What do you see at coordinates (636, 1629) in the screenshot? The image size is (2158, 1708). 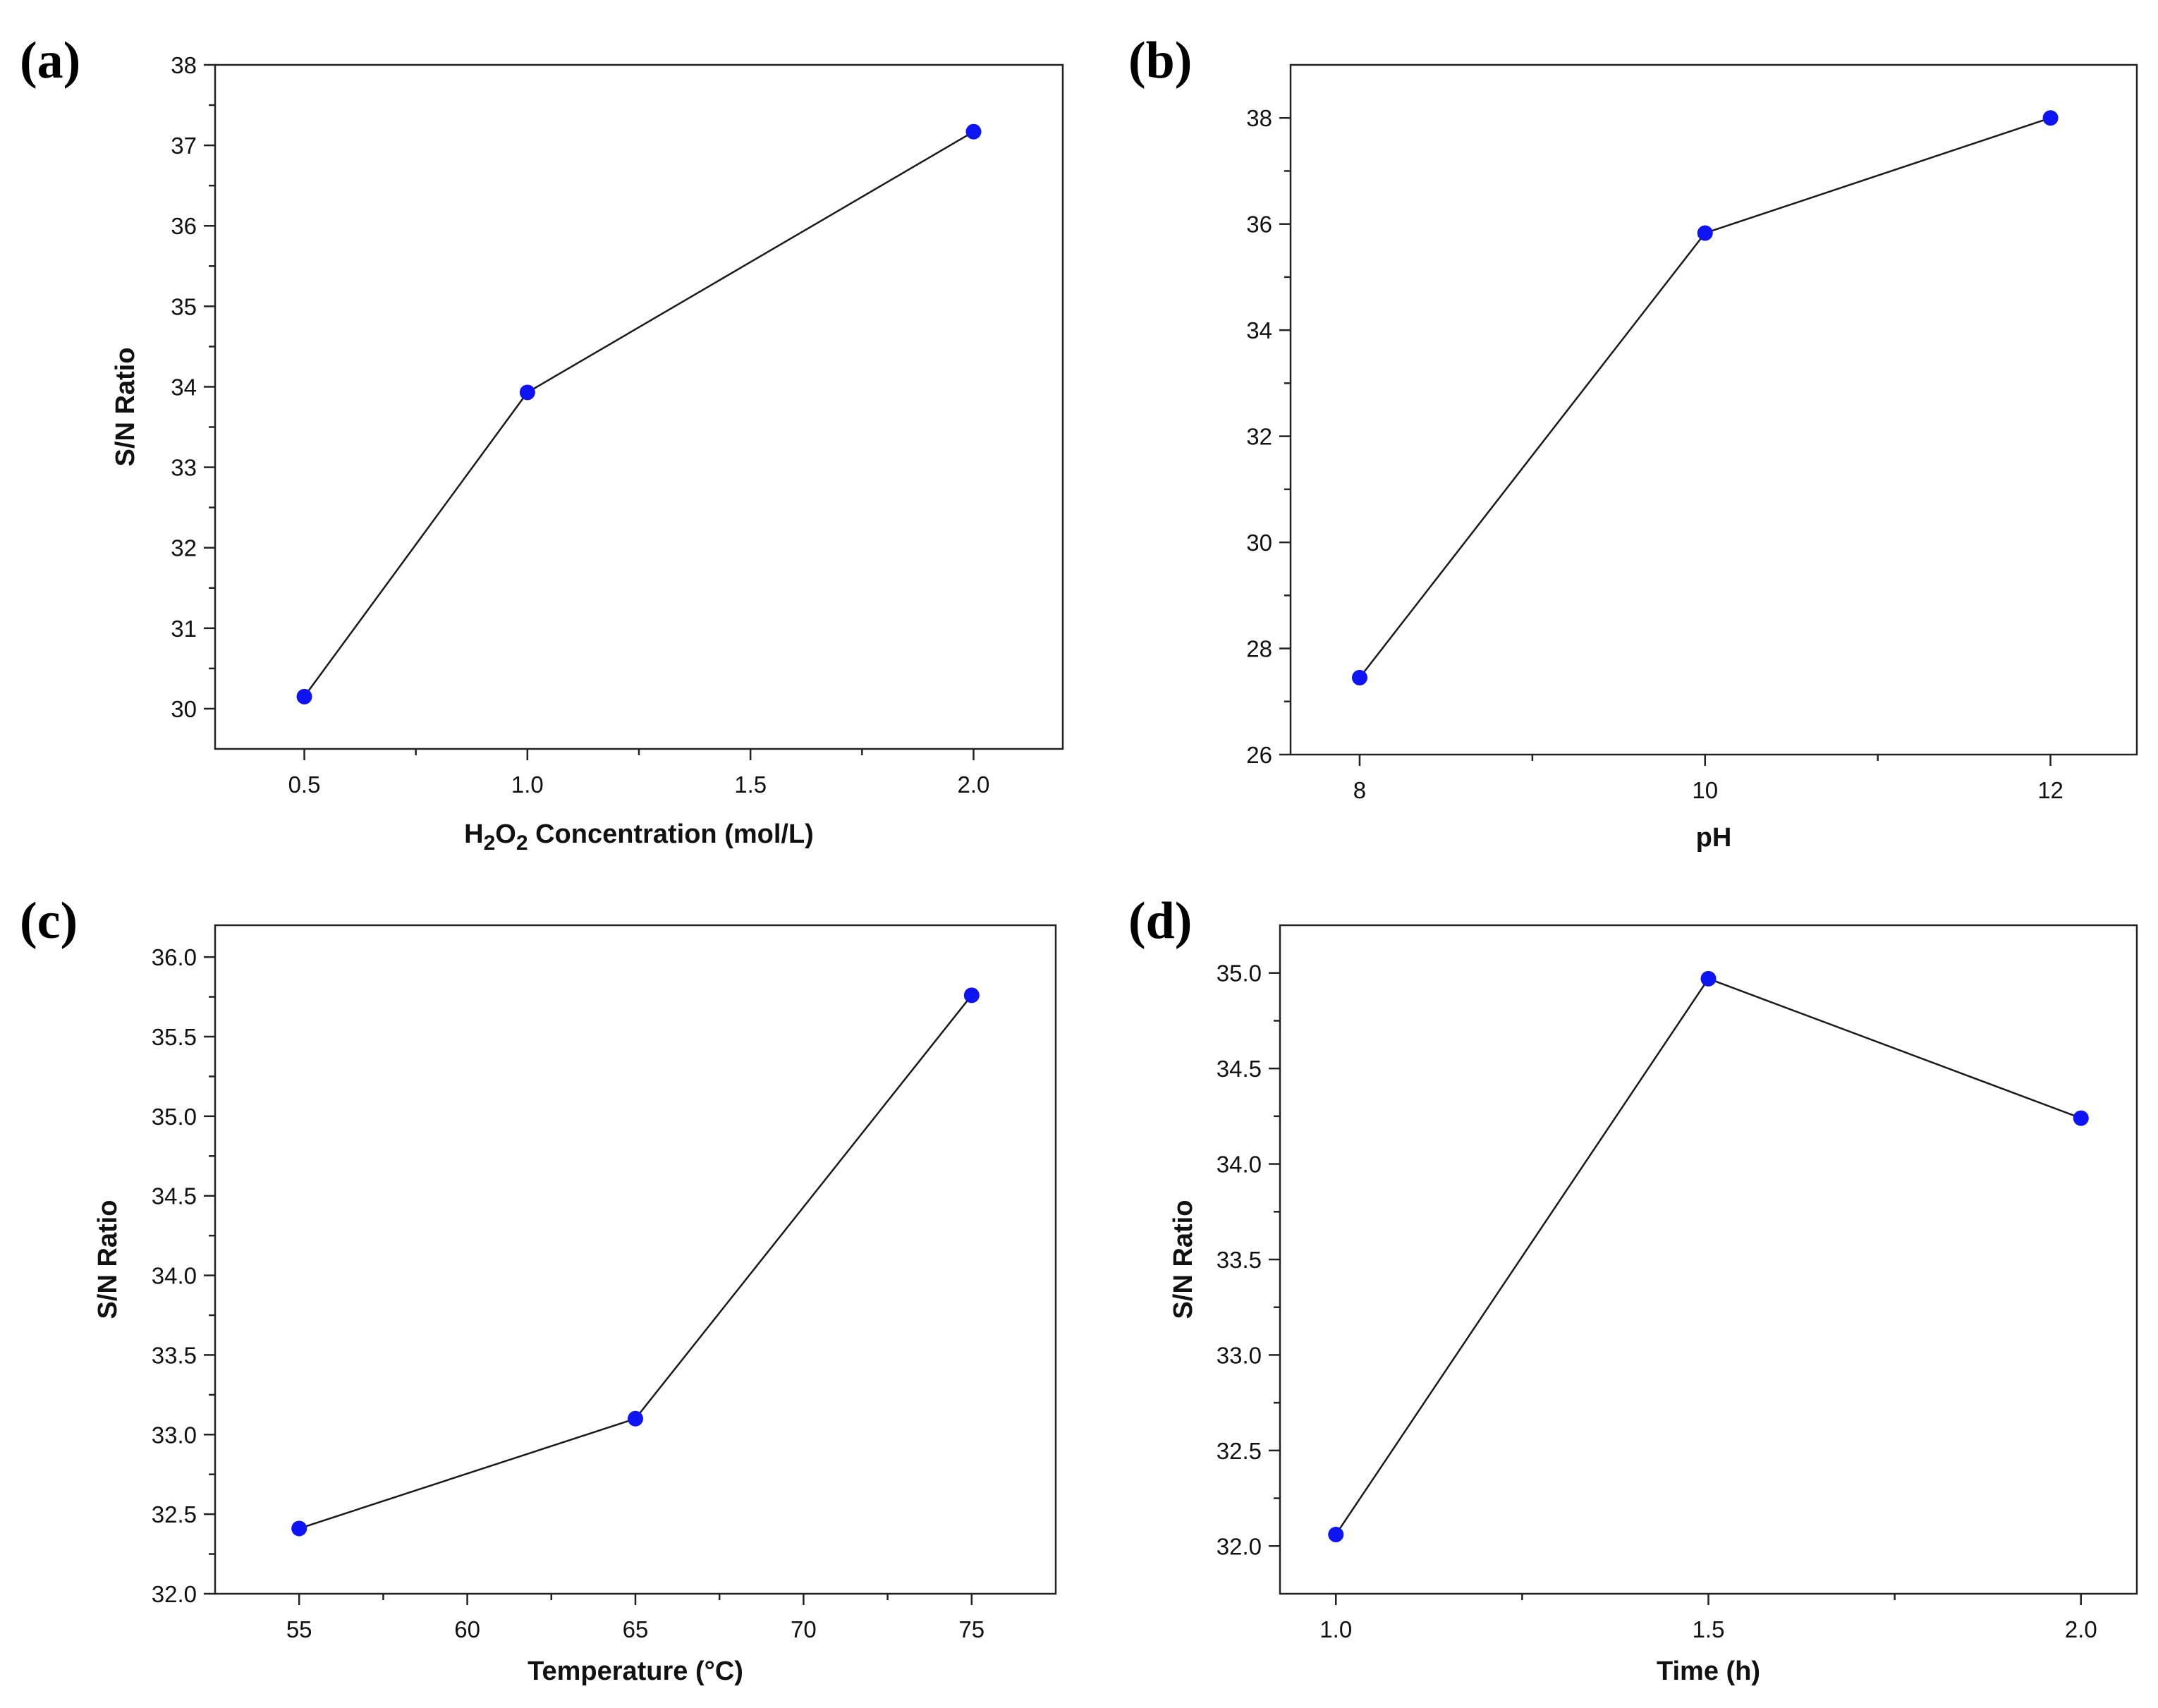 I see `x-tick-label: 65` at bounding box center [636, 1629].